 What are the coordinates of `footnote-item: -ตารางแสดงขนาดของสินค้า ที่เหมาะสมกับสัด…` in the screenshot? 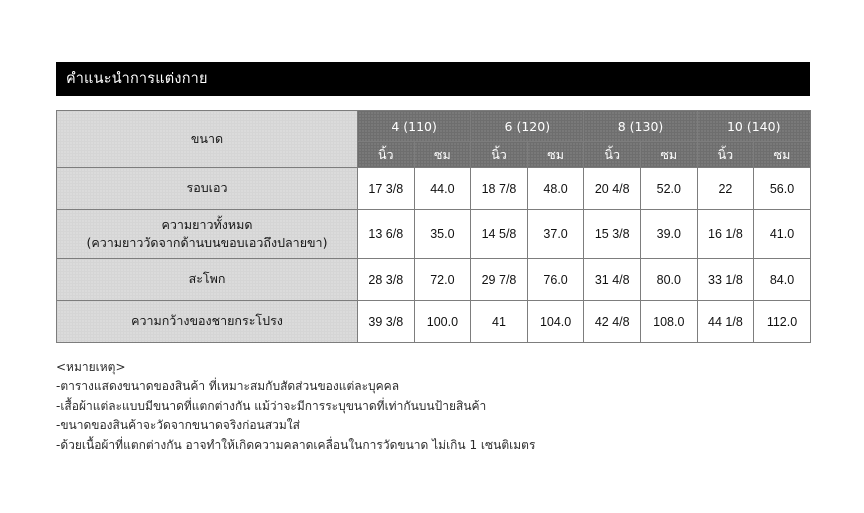 It's located at (228, 386).